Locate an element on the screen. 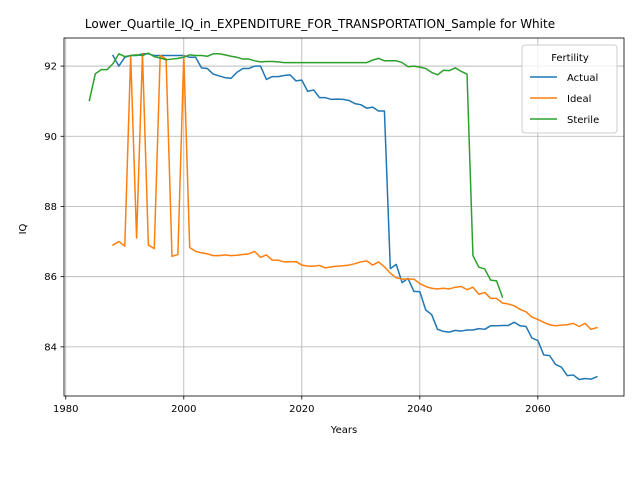 Image resolution: width=640 pixels, height=480 pixels. x-axis-ticks: 1980 2000 2020 2040 2060 is located at coordinates (302, 405).